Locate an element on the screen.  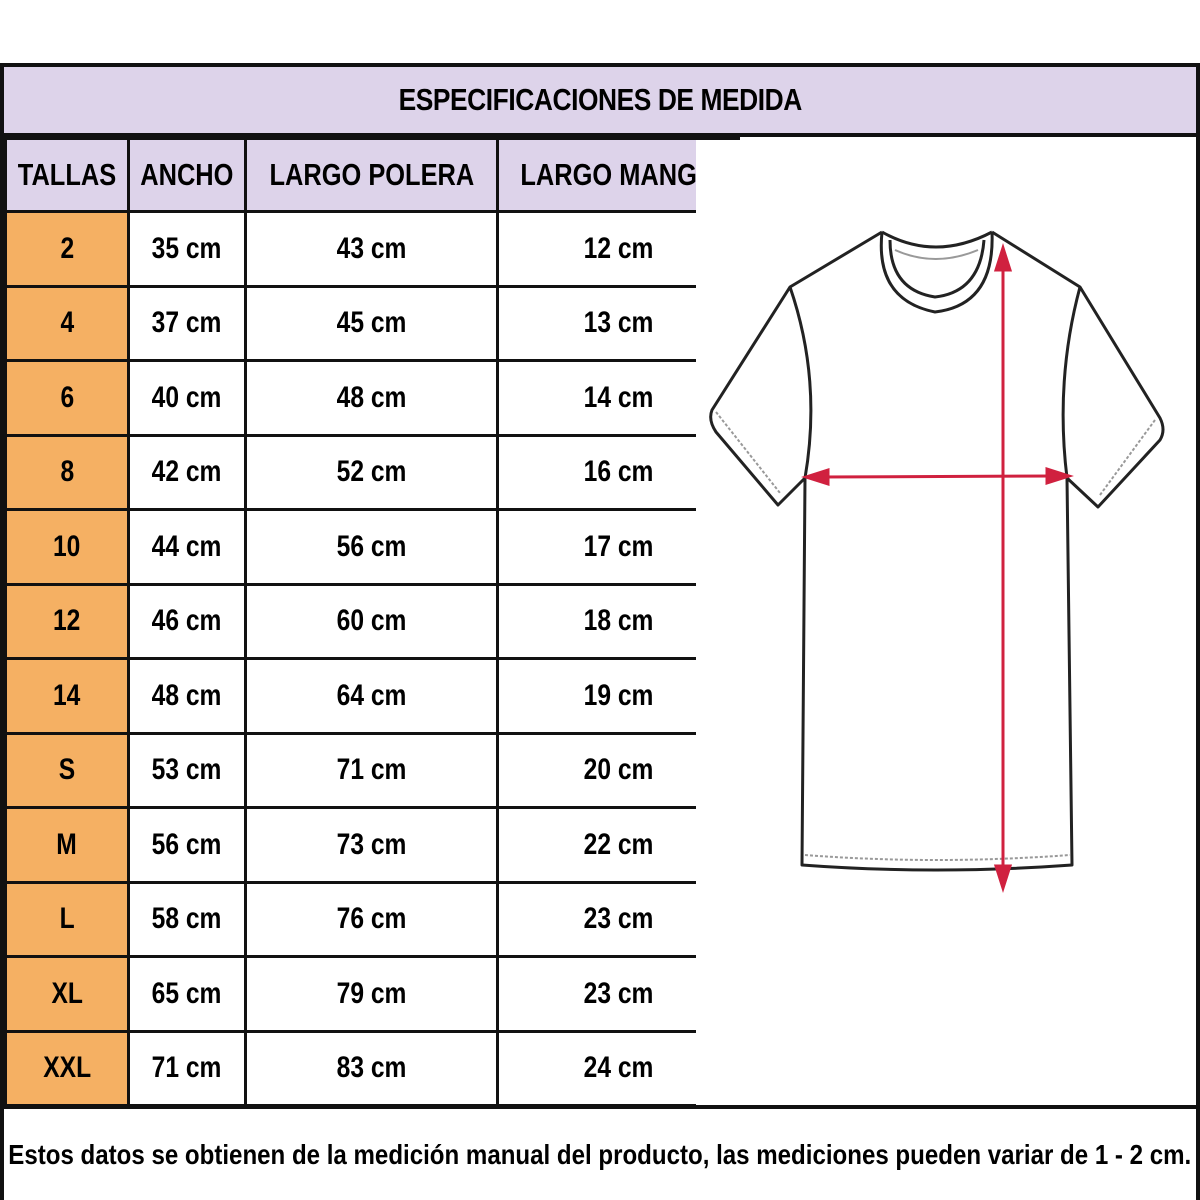
ancho-cell: 35 cm is located at coordinates (186, 249).